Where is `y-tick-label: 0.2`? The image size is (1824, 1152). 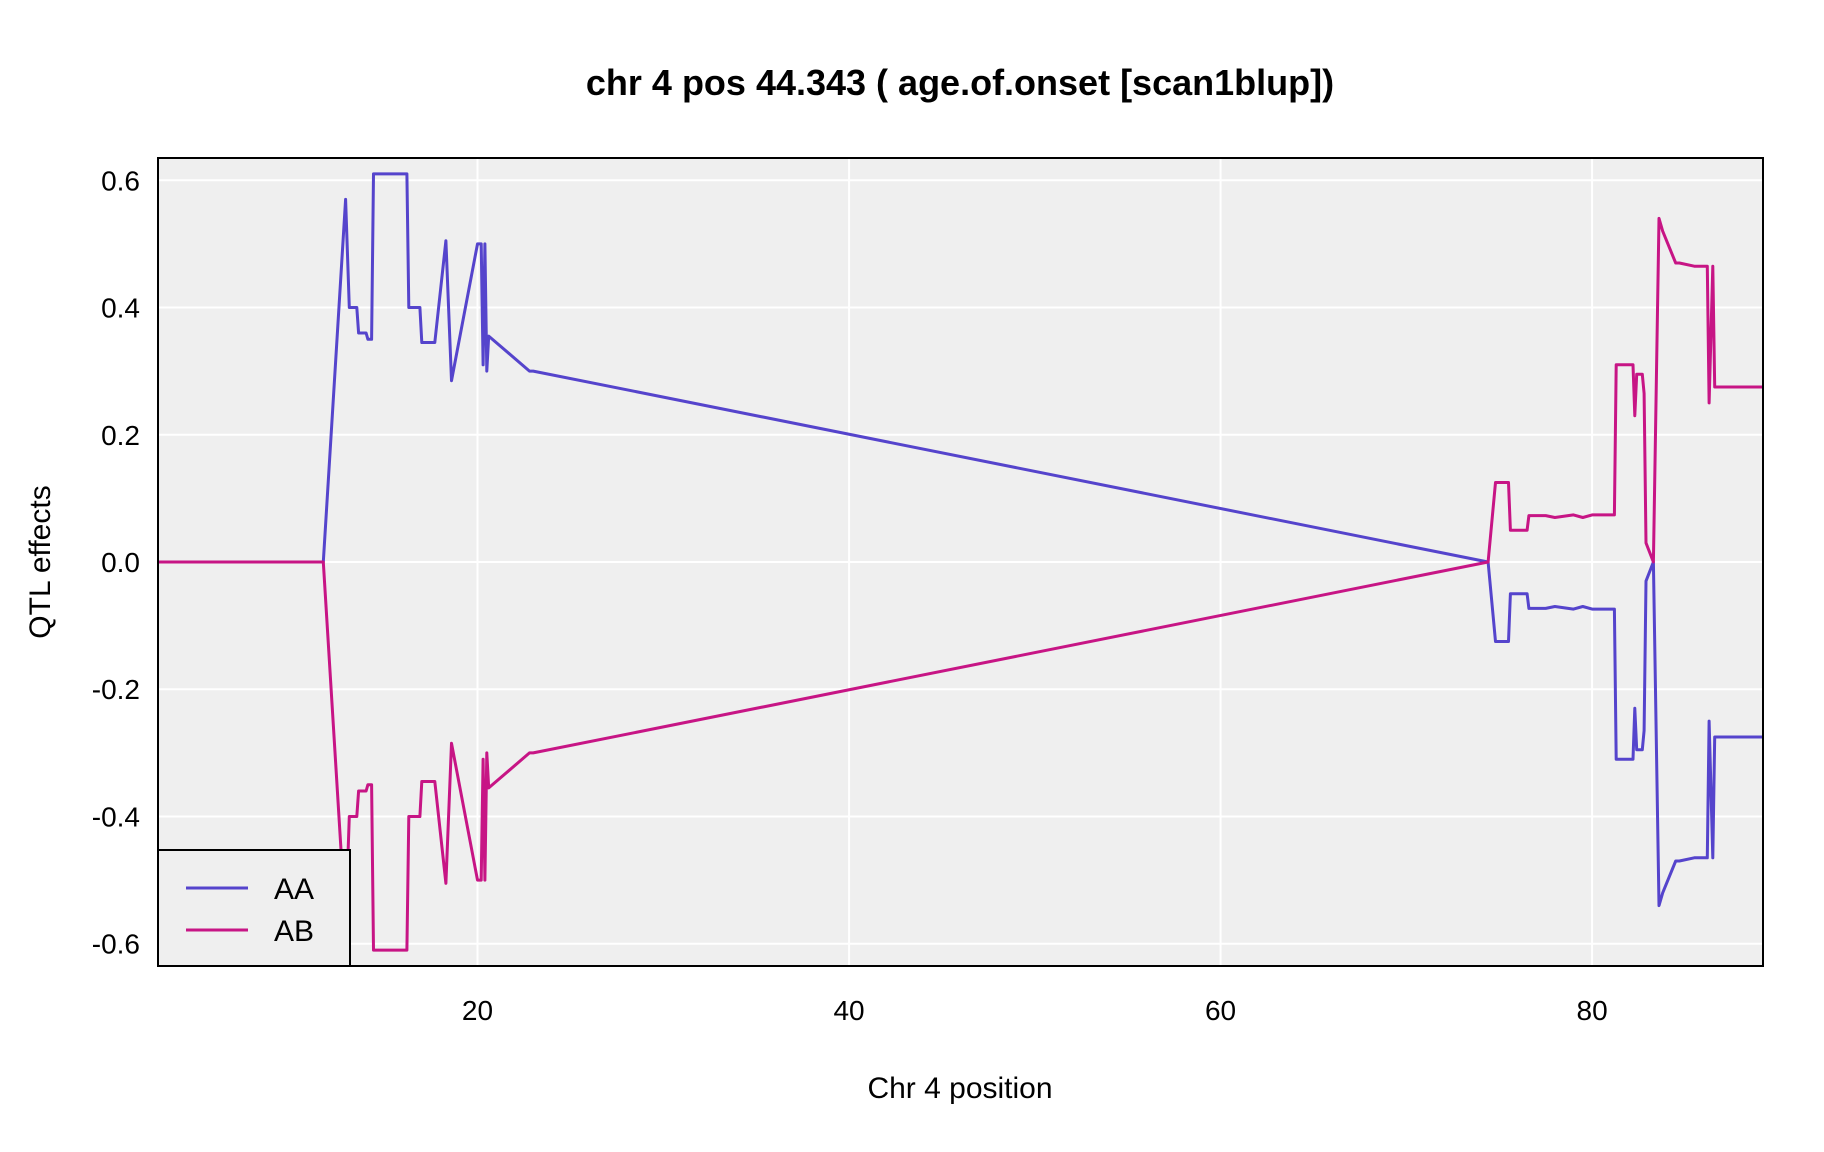
y-tick-label: 0.2 is located at coordinates (120, 435).